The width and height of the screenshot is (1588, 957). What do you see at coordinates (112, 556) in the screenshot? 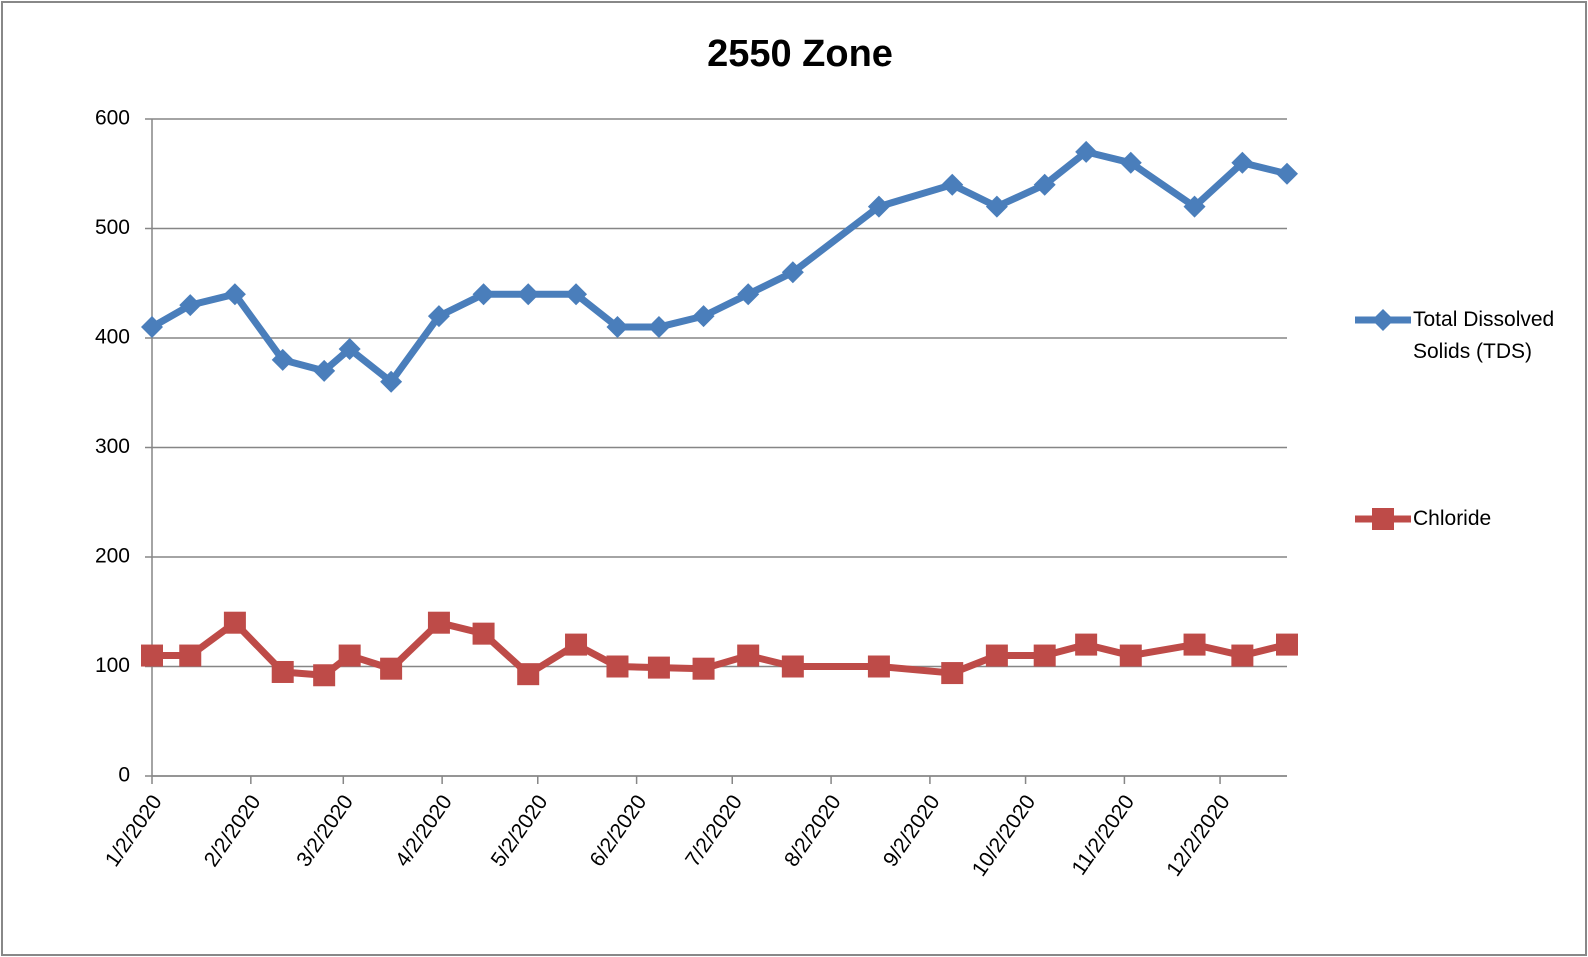
I see `y-tick-label: 200` at bounding box center [112, 556].